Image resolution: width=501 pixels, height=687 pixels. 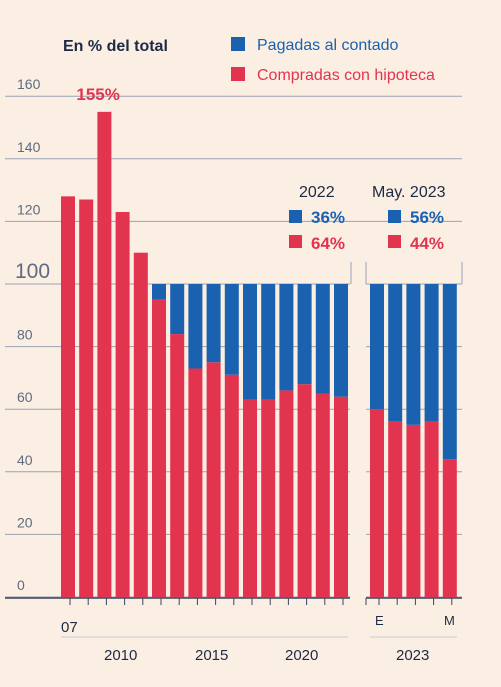 I want to click on panel-title: May. 2023, so click(x=409, y=192).